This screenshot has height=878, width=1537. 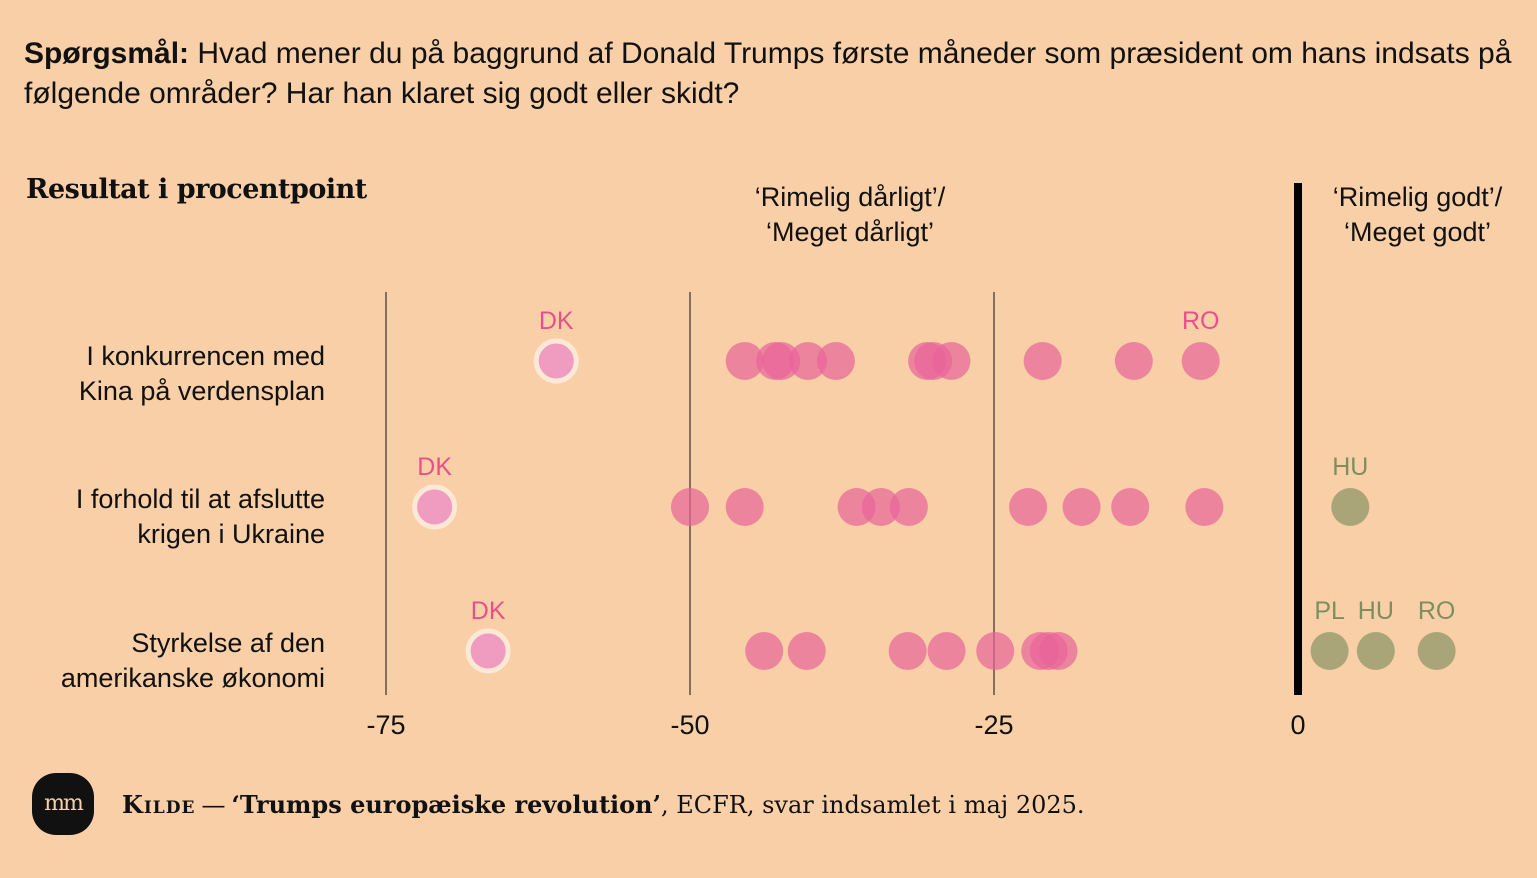 I want to click on row-label-line1: I konkurrencen med, so click(x=205, y=356).